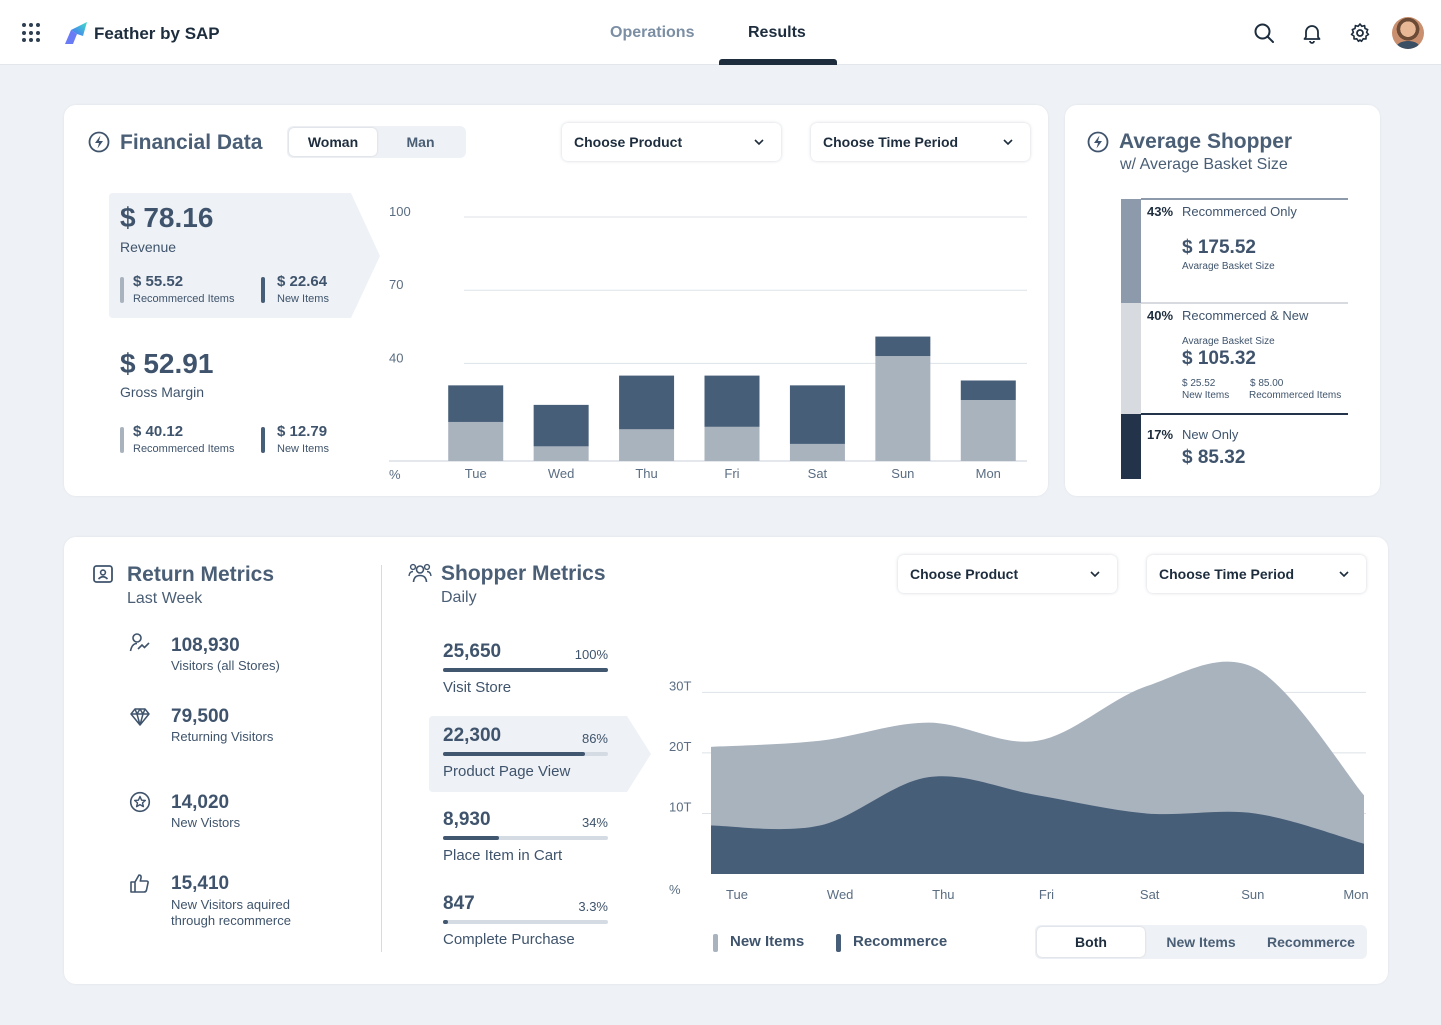  Describe the element at coordinates (652, 32) in the screenshot. I see `tab-operations: Operations` at that location.